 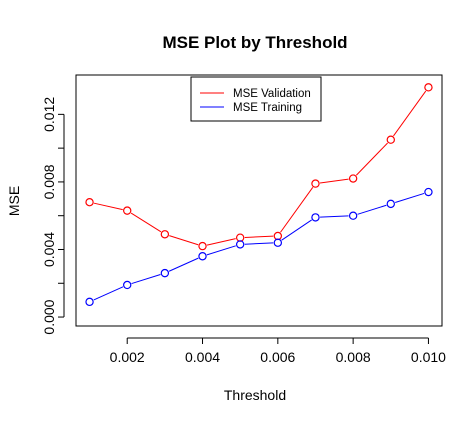 I want to click on x-axis-label: Threshold, so click(x=255, y=395).